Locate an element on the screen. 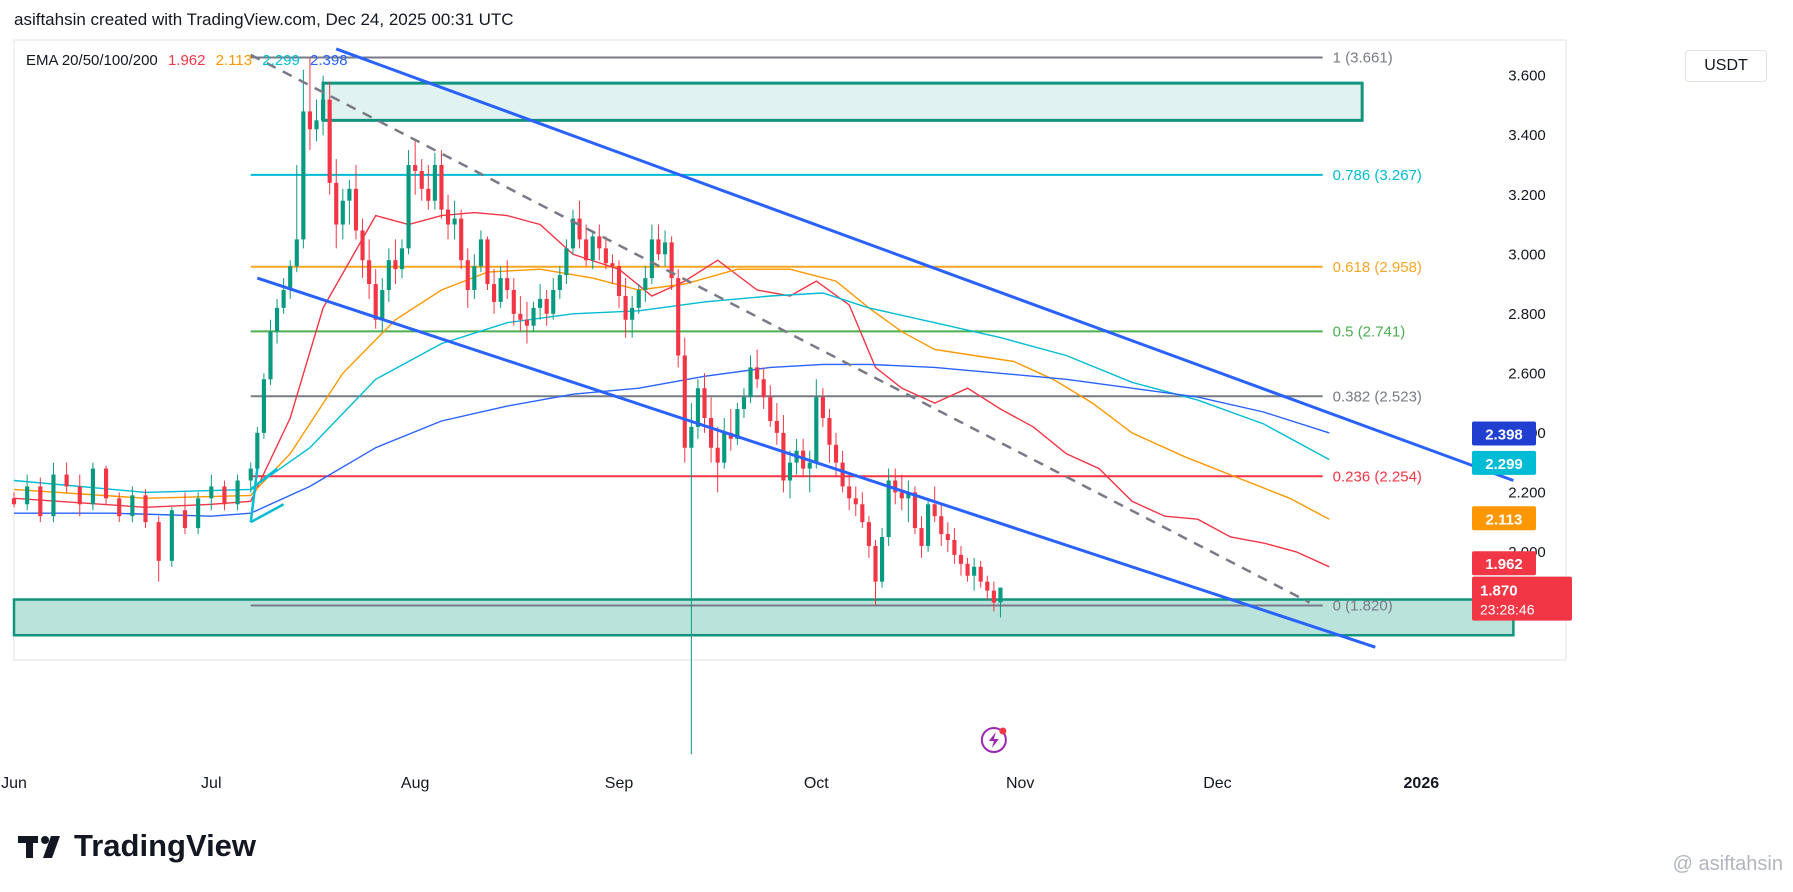 Image resolution: width=1793 pixels, height=892 pixels. x-tick-label: Nov is located at coordinates (1020, 783).